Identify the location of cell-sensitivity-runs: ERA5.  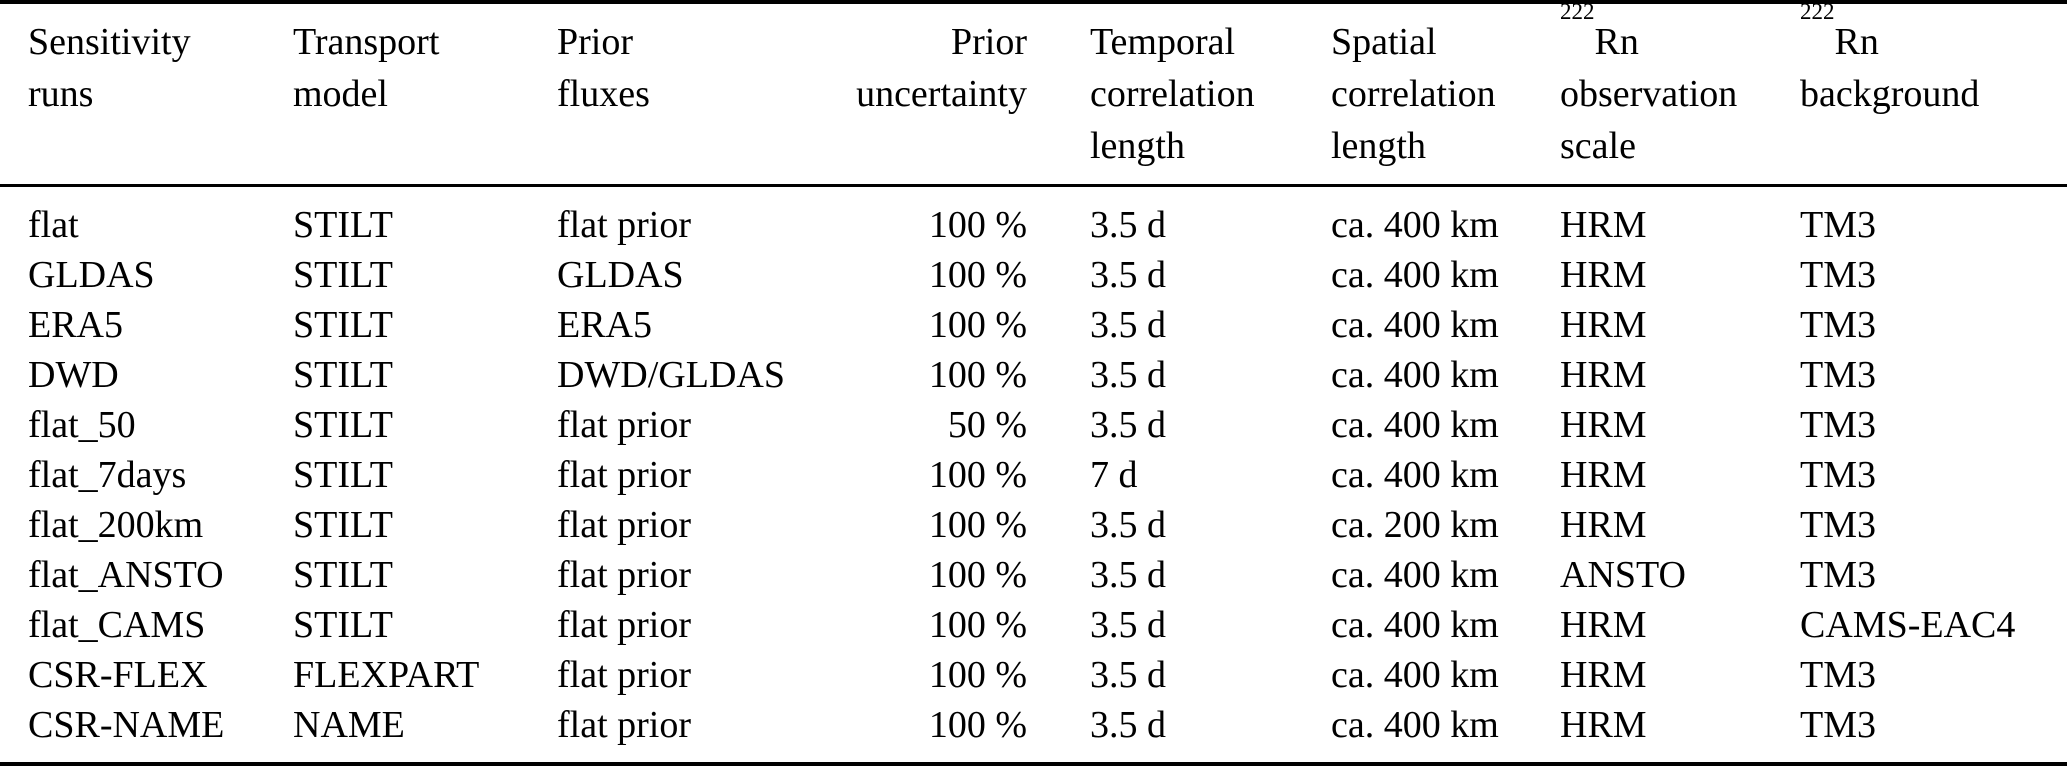
(75, 325).